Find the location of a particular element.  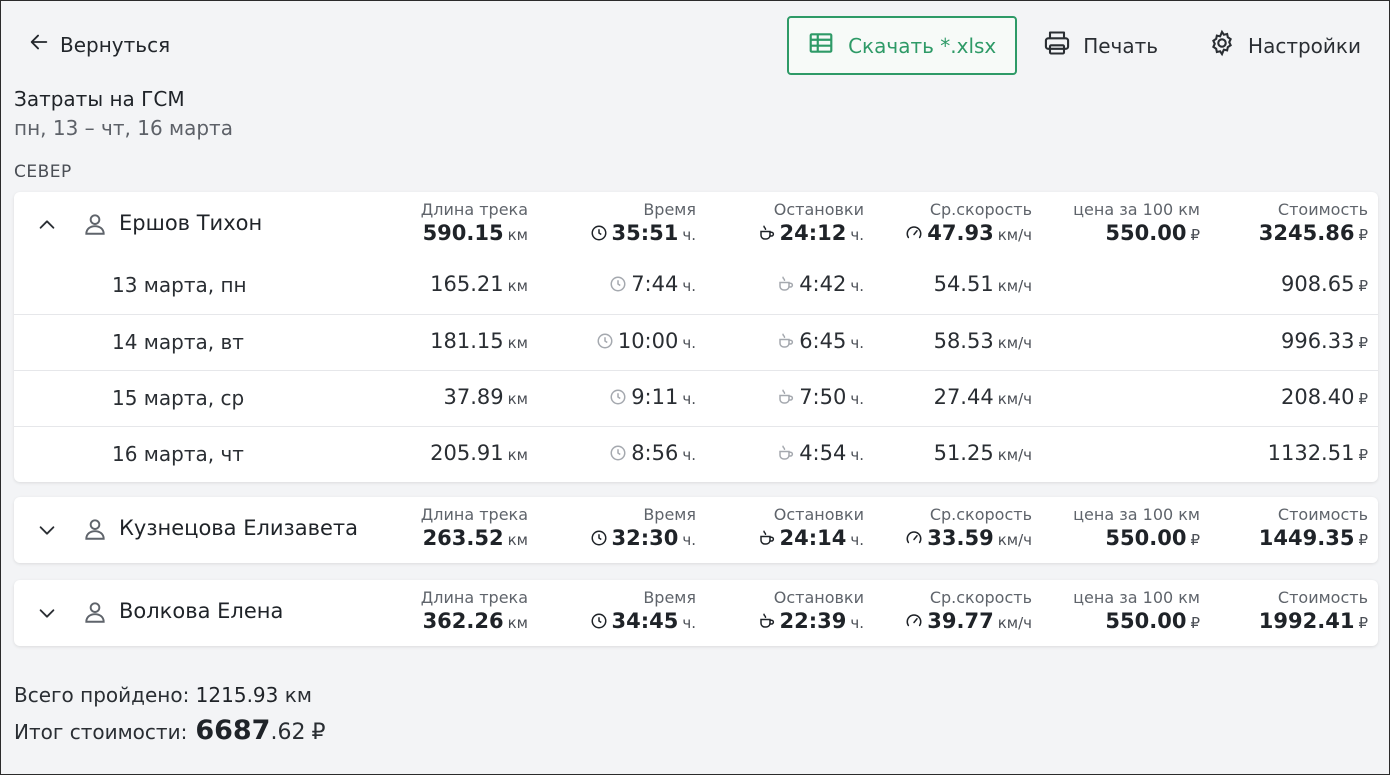

day-label: 14 марта, вт is located at coordinates (178, 342).